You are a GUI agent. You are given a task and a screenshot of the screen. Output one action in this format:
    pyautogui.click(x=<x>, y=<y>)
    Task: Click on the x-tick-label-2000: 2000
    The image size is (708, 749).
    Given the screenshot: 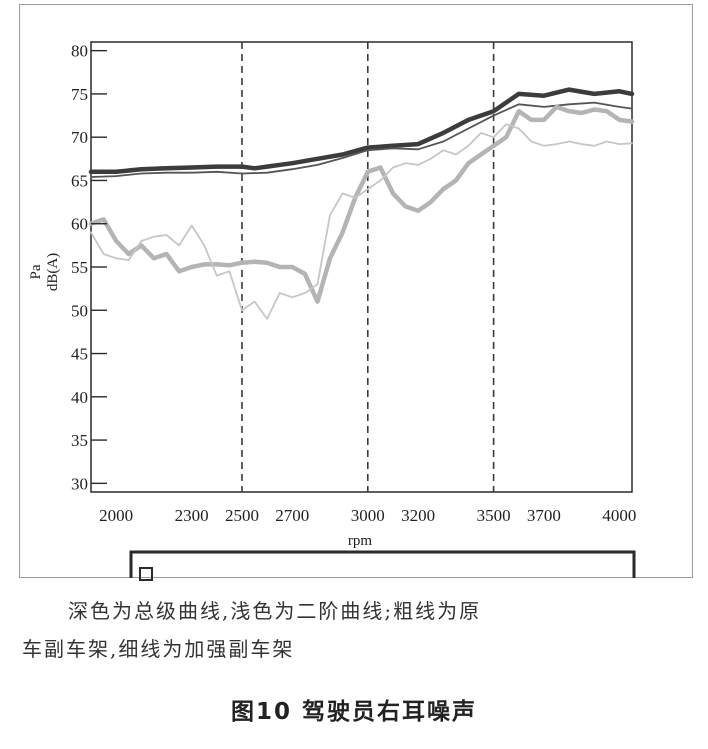 What is the action you would take?
    pyautogui.click(x=116, y=515)
    